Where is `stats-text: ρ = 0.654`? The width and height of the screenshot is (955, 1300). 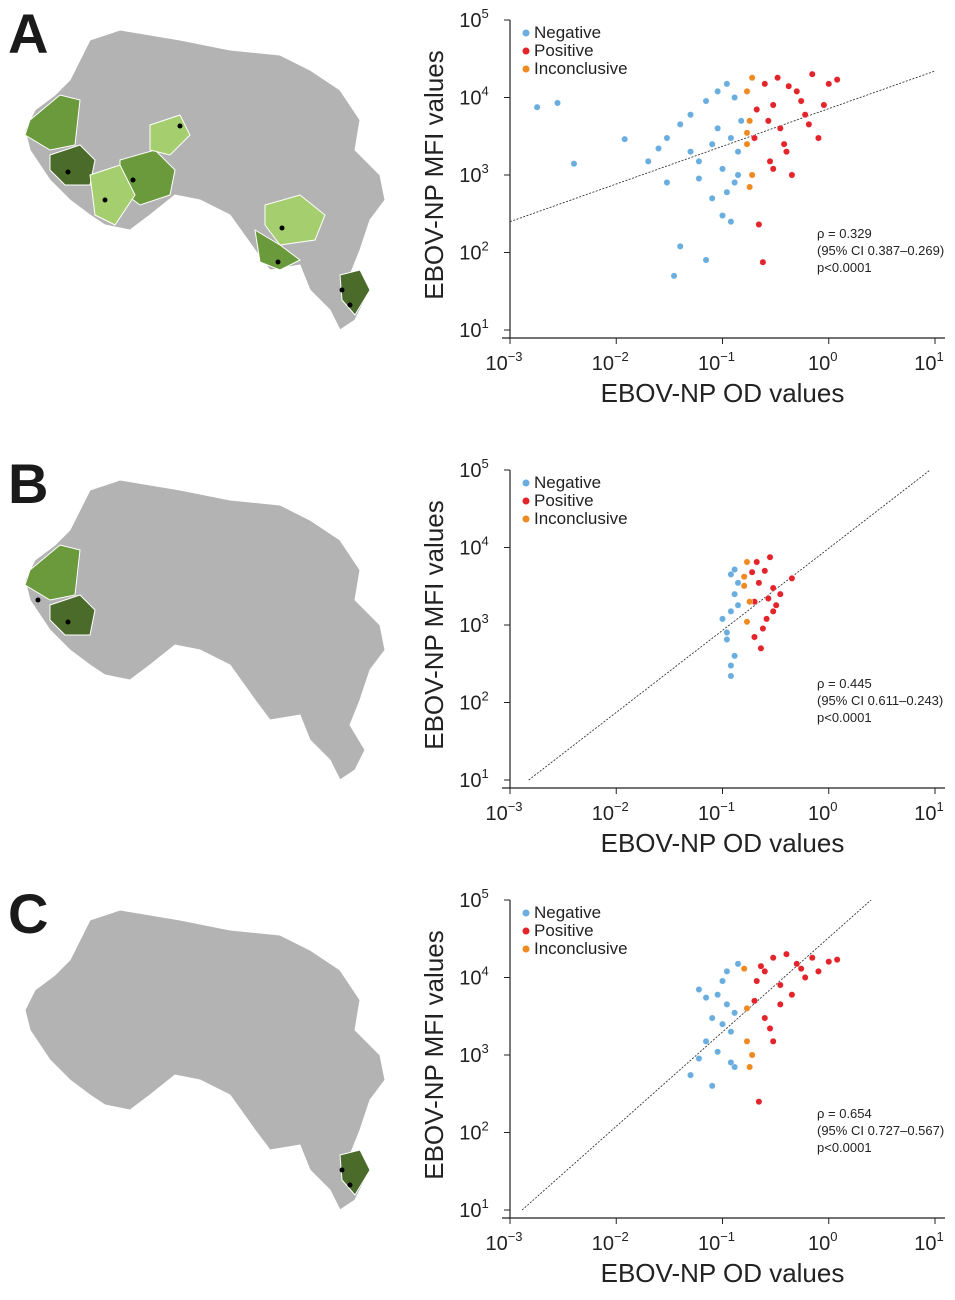 stats-text: ρ = 0.654 is located at coordinates (844, 1113).